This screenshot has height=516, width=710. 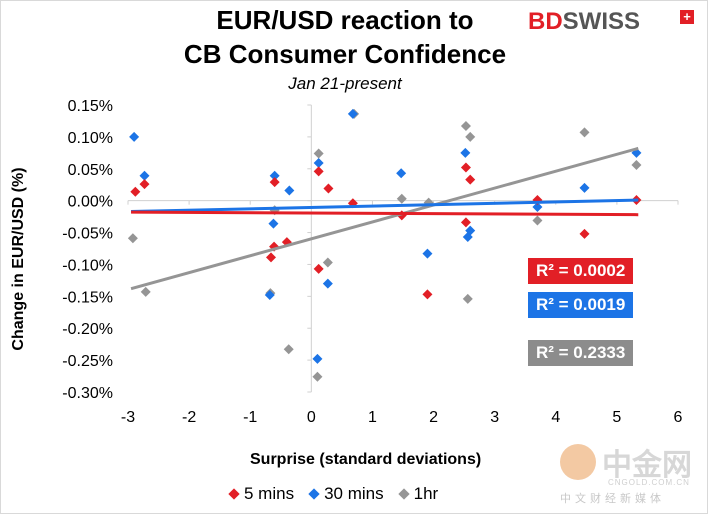 I want to click on legend-item-30-mins: 30 mins, so click(x=346, y=494).